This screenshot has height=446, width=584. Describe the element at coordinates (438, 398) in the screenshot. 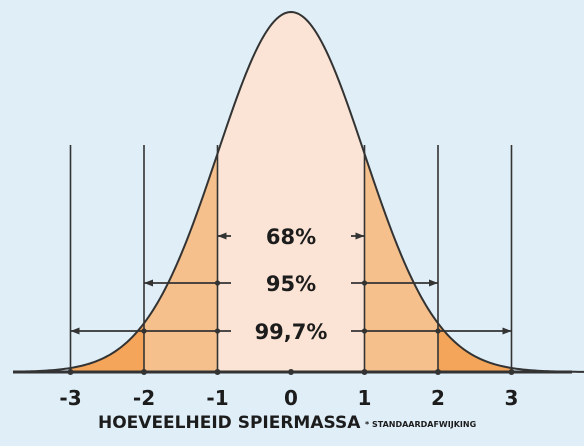

I see `tick-label: 2` at that location.